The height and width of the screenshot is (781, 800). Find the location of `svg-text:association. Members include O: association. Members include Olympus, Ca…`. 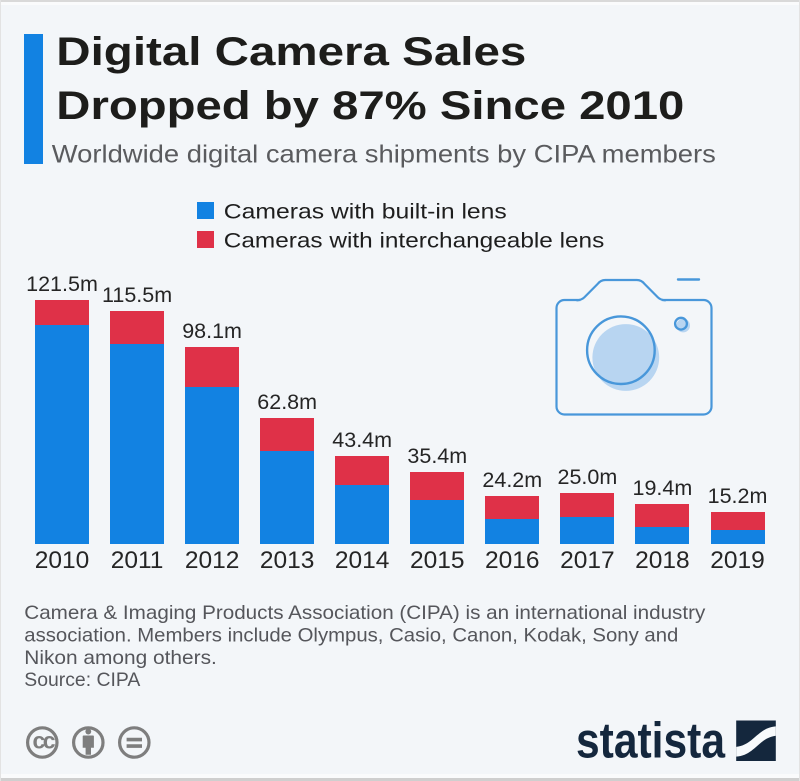

svg-text:association. Members include O: association. Members include Olympus, Ca… is located at coordinates (351, 636).